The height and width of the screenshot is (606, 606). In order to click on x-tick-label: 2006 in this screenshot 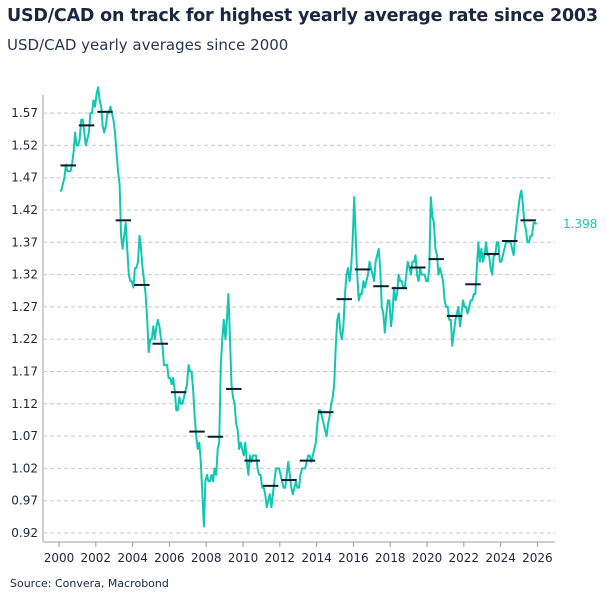, I will do `click(169, 558)`.